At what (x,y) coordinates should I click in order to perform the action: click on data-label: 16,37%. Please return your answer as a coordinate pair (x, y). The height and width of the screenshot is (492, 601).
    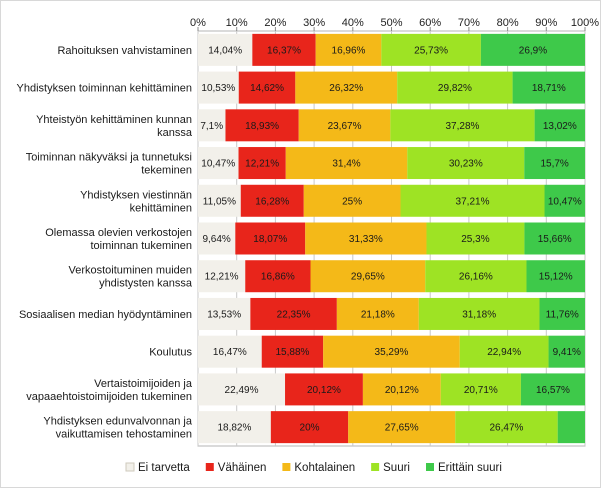
    Looking at the image, I should click on (284, 50).